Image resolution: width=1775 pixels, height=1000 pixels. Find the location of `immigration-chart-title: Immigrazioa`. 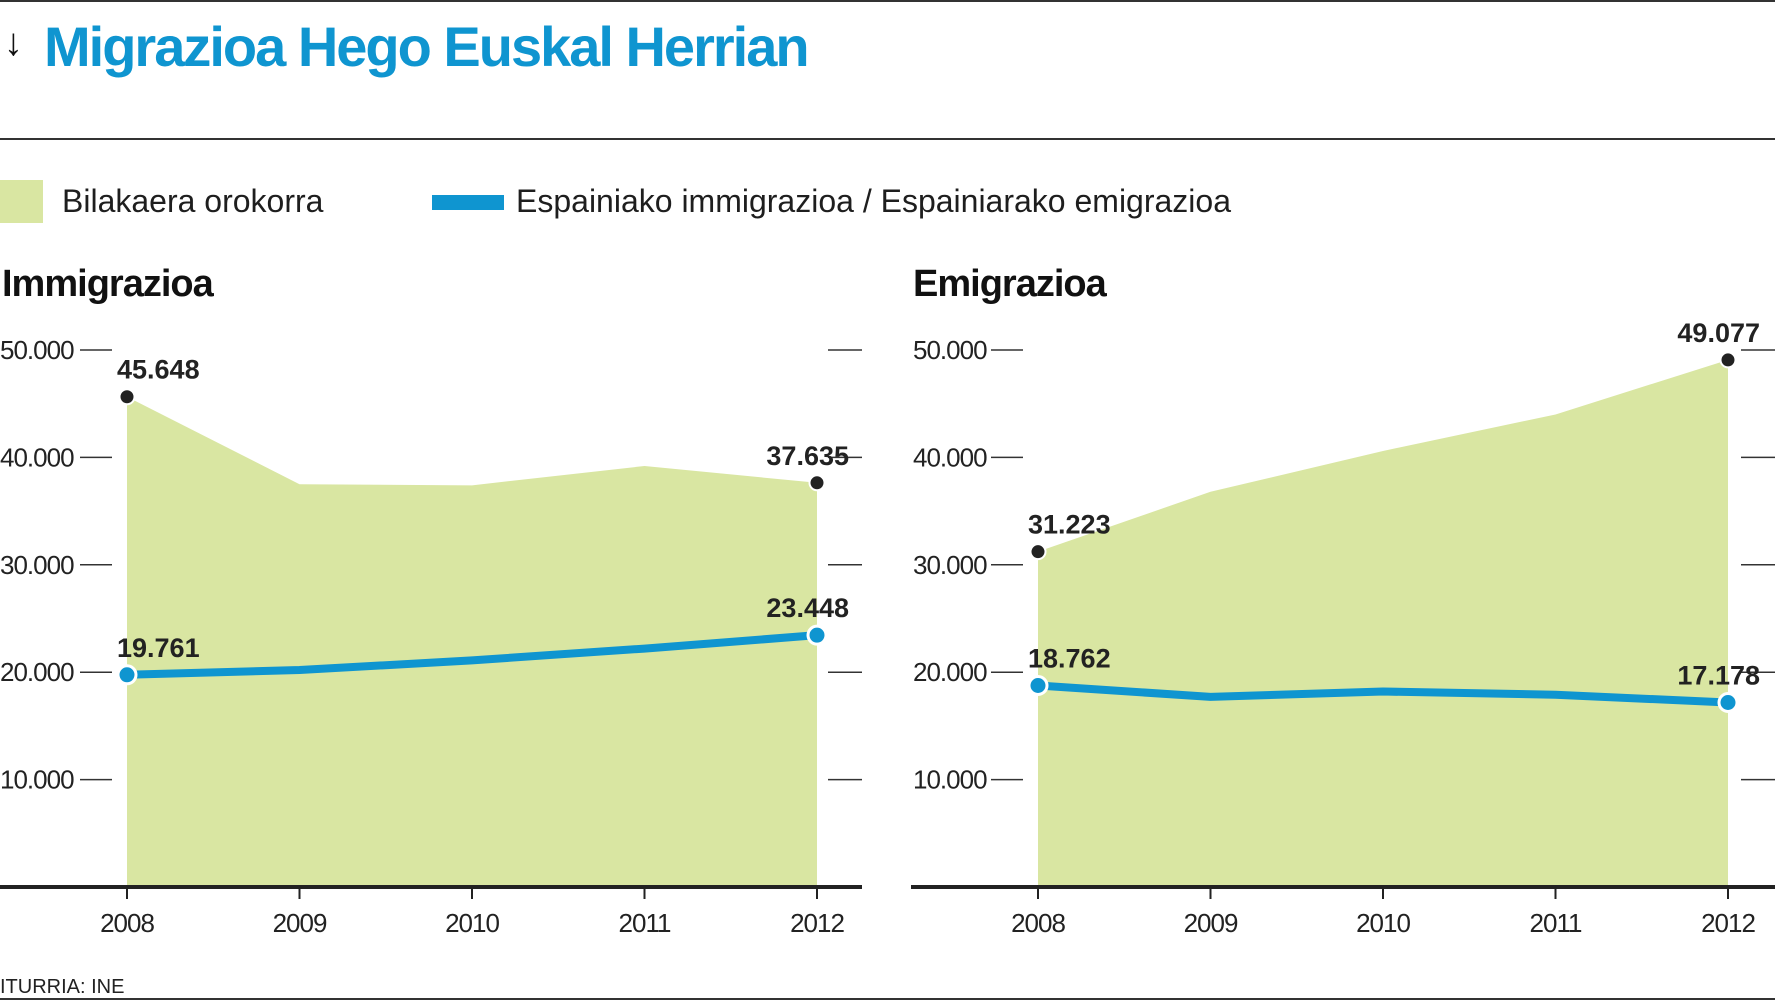

immigration-chart-title: Immigrazioa is located at coordinates (108, 284).